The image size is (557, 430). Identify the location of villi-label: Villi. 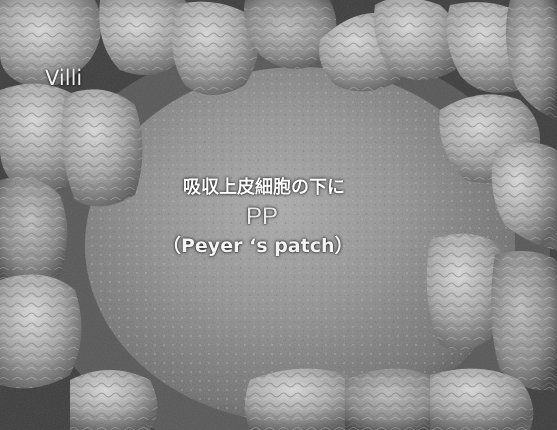
(64, 78).